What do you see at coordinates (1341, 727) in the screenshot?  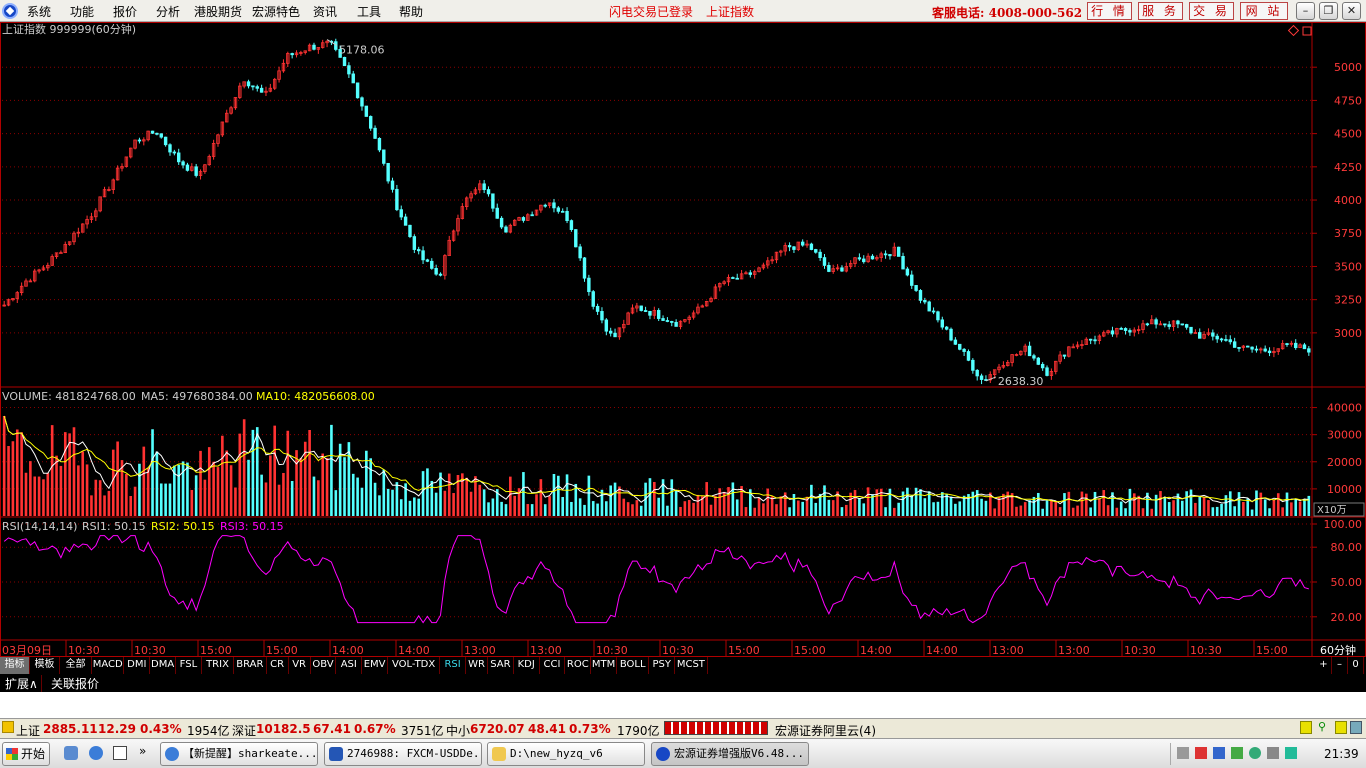 I see `message-icon` at bounding box center [1341, 727].